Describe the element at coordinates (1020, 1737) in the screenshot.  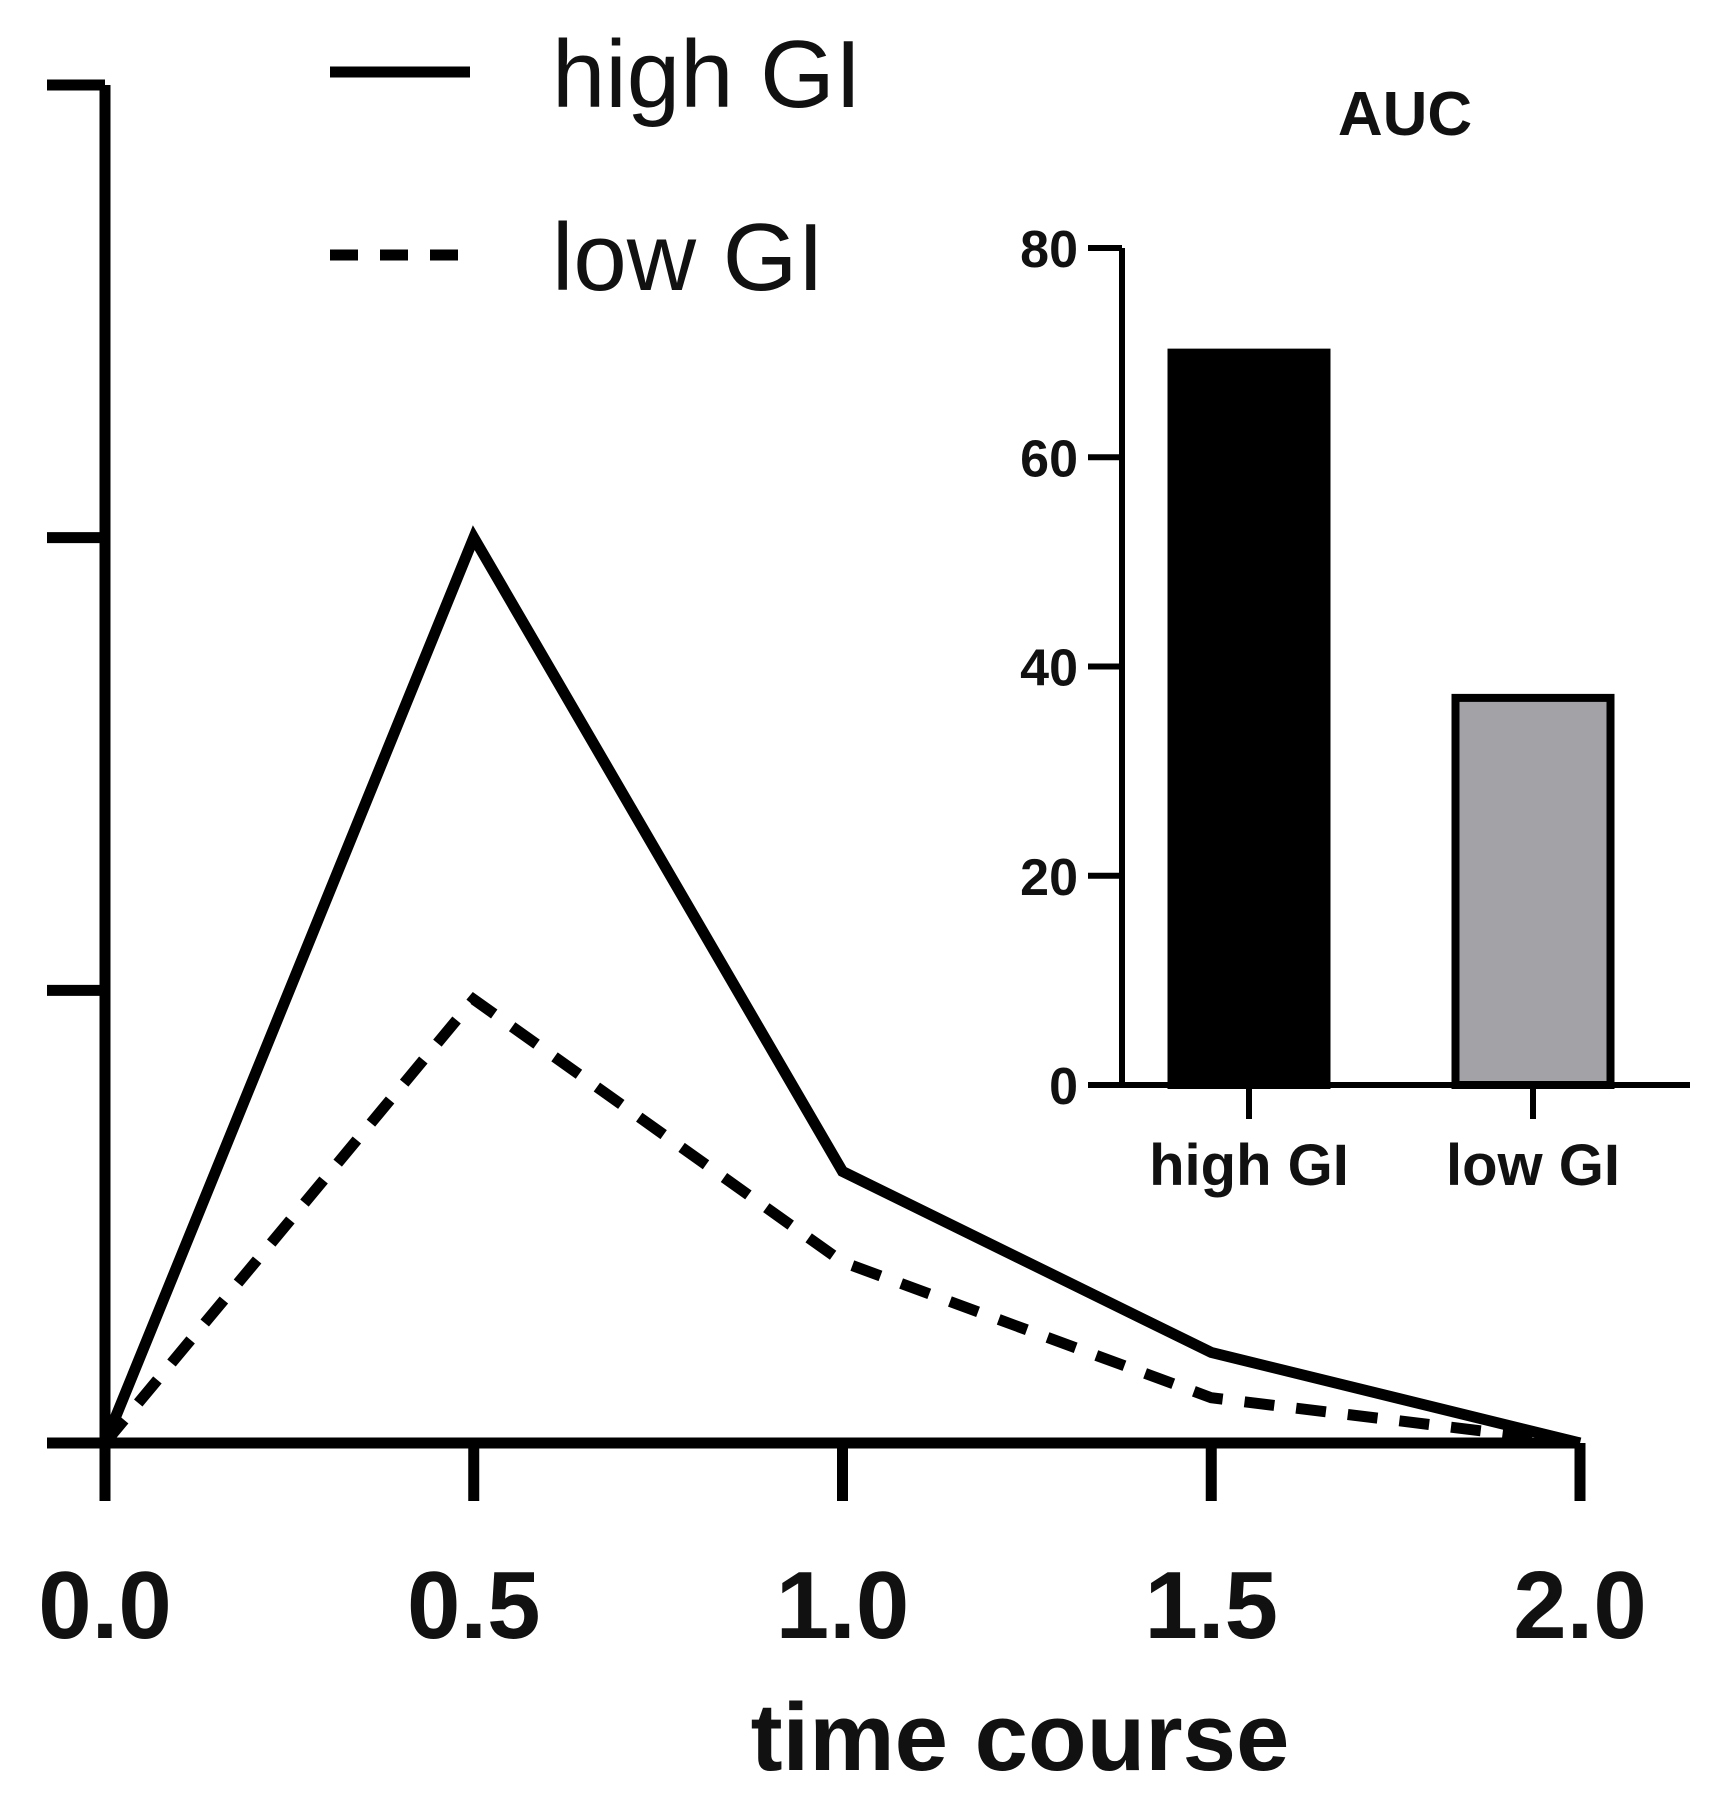
I see `x-axis-label: time course` at that location.